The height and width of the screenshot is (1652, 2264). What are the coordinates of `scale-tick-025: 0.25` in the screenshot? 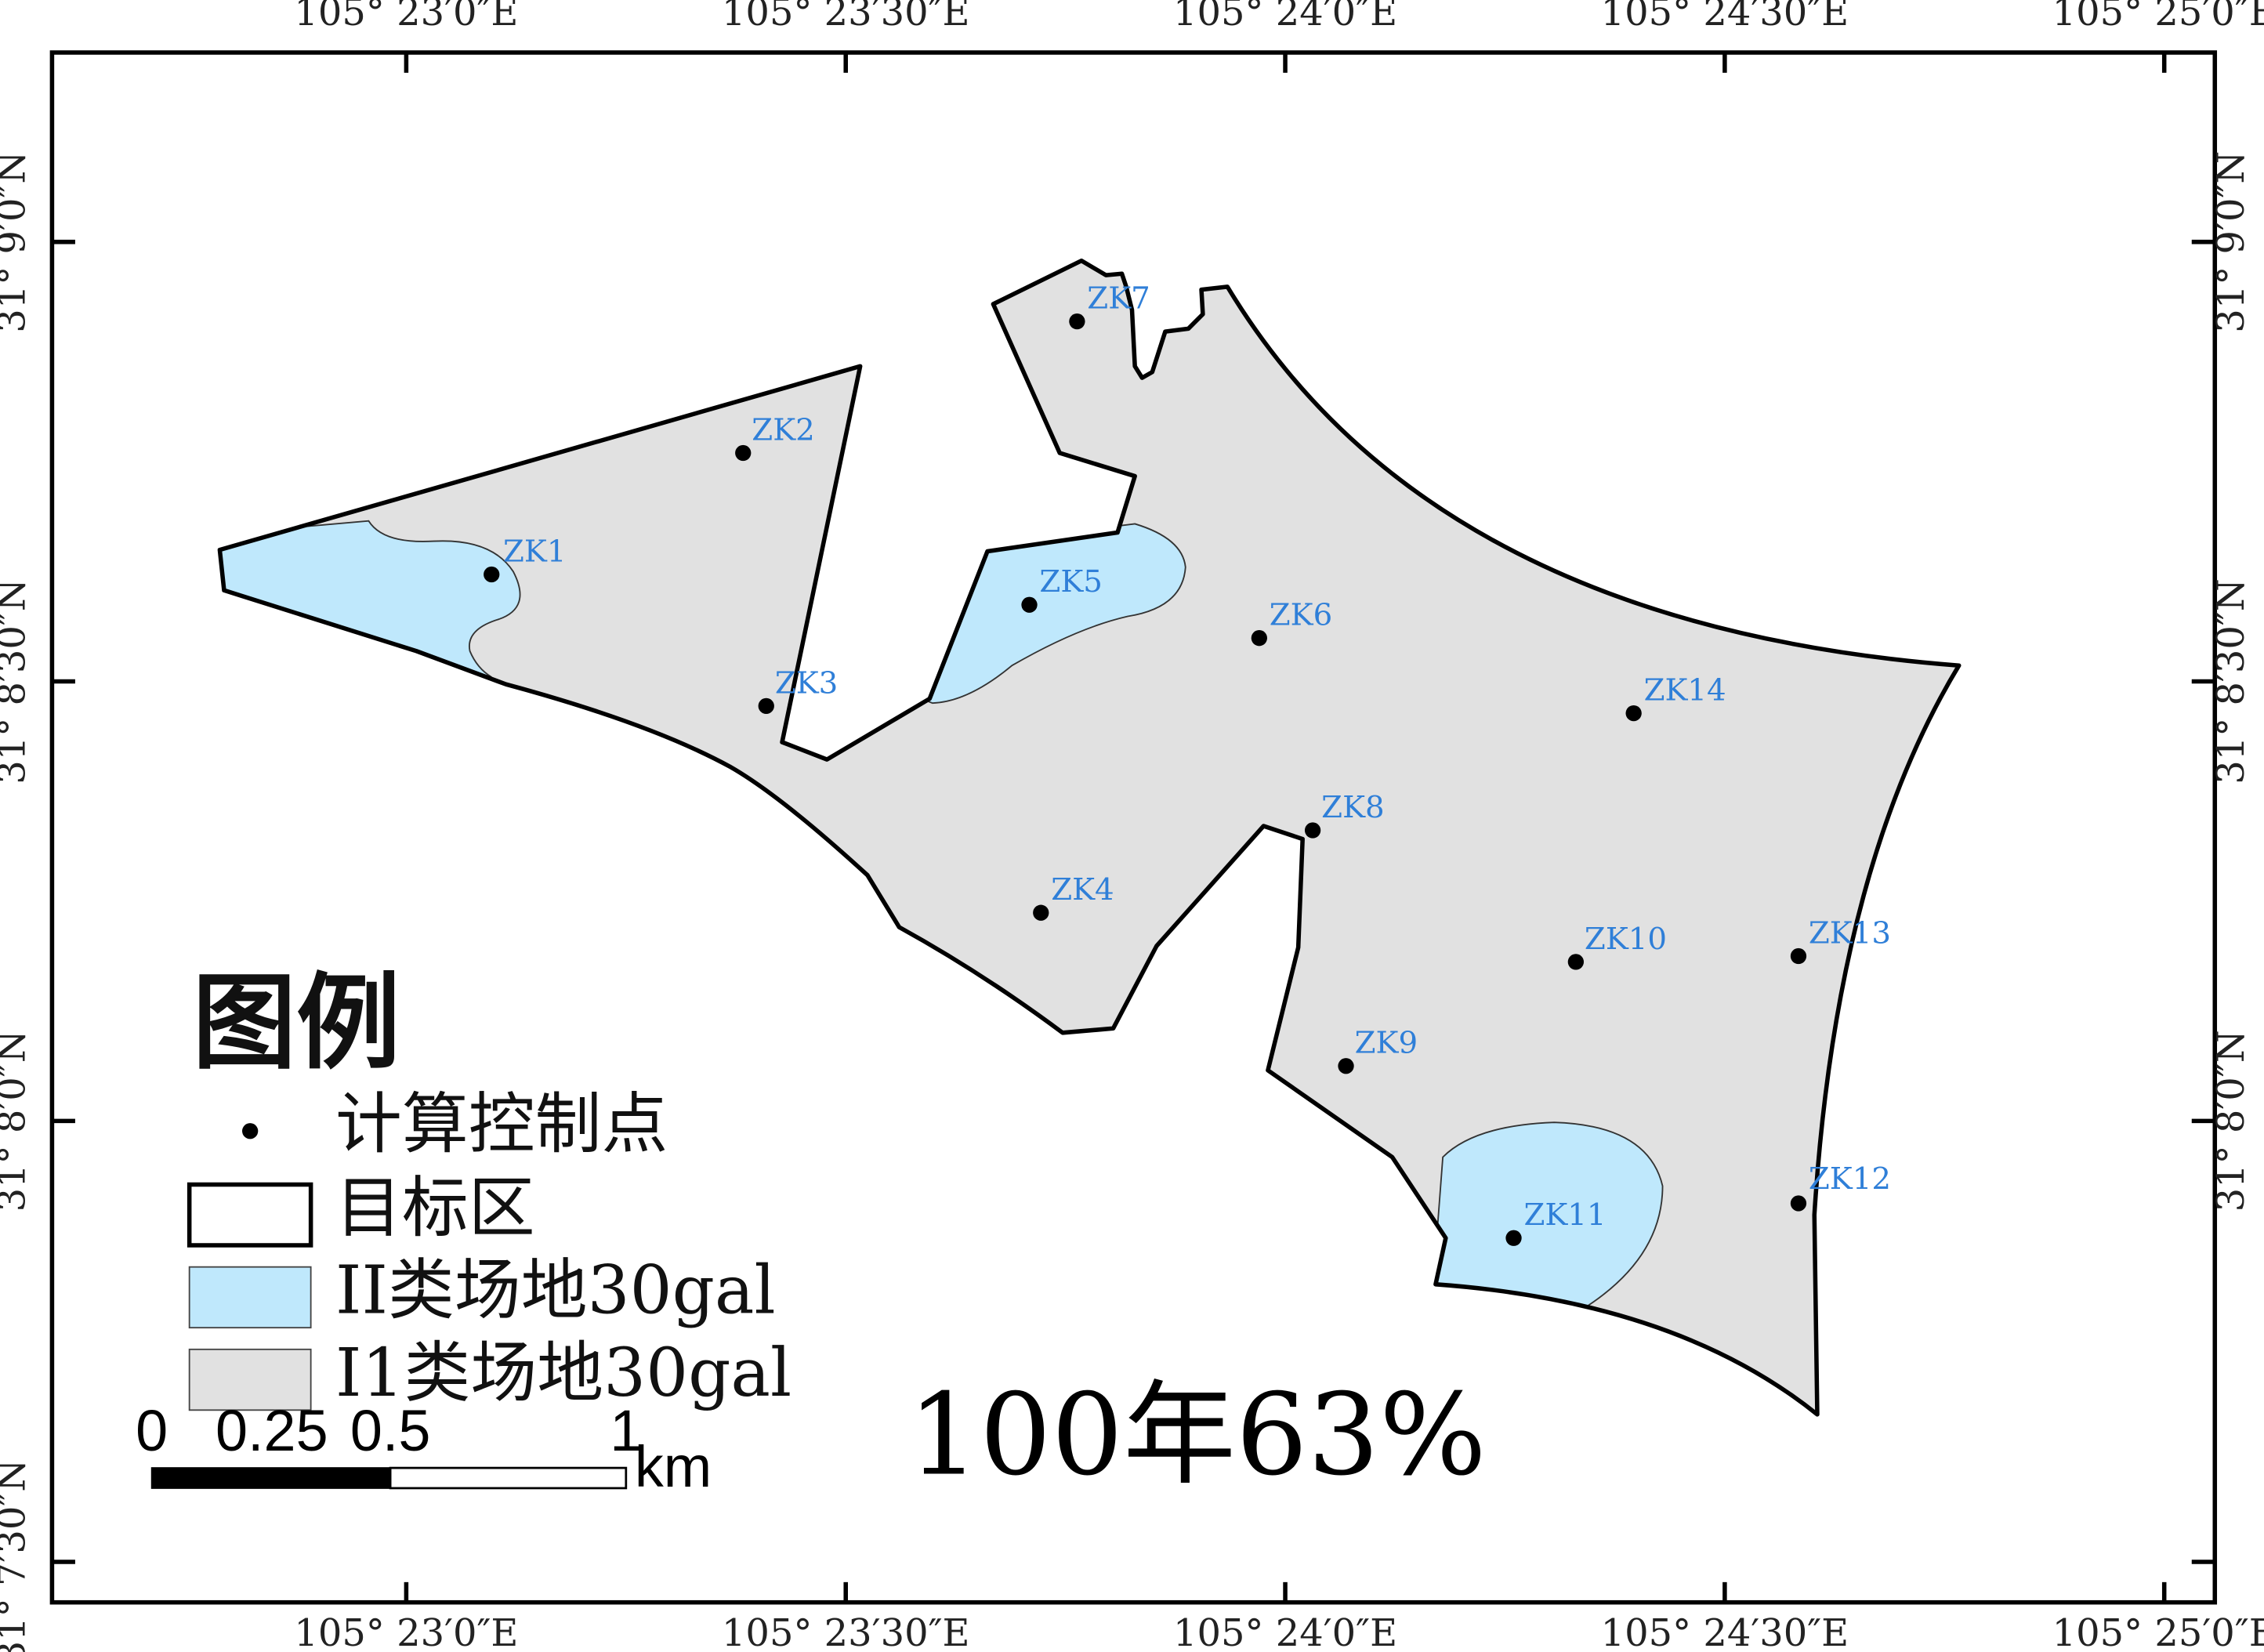 It's located at (272, 1430).